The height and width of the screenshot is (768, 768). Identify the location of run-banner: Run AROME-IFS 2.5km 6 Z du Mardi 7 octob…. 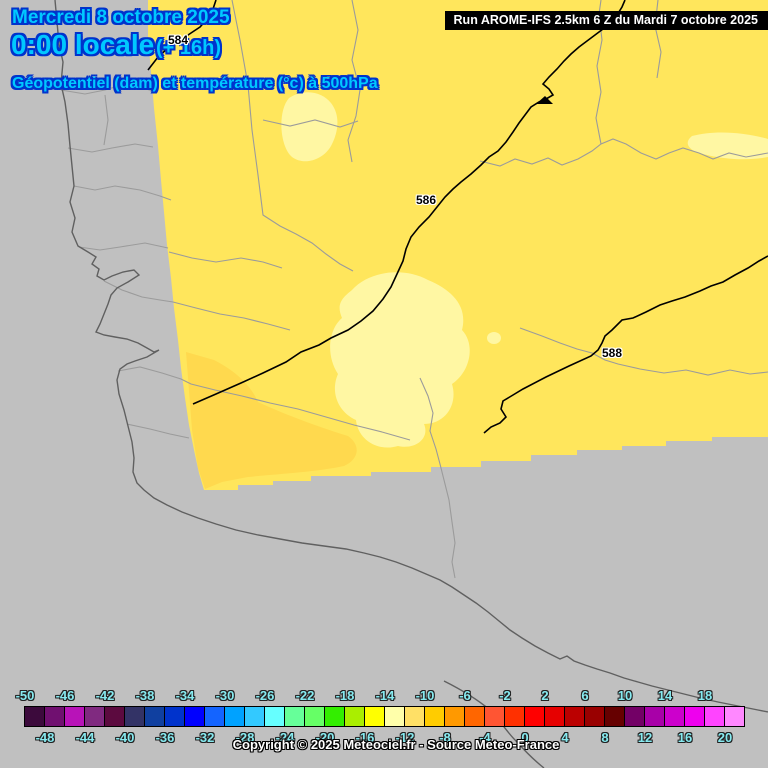
(606, 20).